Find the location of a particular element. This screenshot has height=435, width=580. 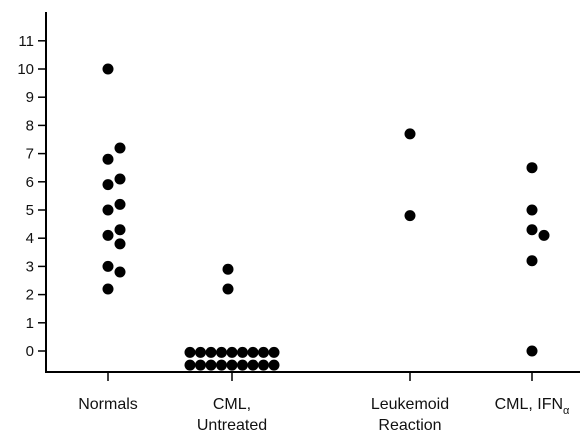

x-category-label: Normals is located at coordinates (108, 404).